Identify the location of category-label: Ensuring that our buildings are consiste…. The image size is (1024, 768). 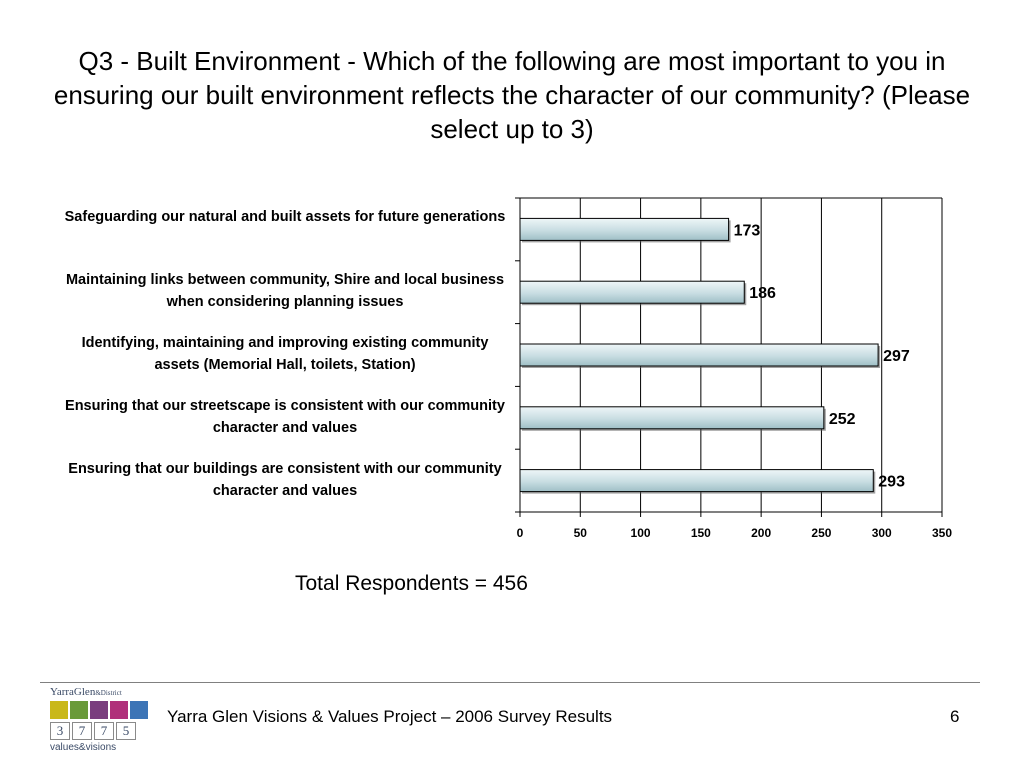
(285, 480).